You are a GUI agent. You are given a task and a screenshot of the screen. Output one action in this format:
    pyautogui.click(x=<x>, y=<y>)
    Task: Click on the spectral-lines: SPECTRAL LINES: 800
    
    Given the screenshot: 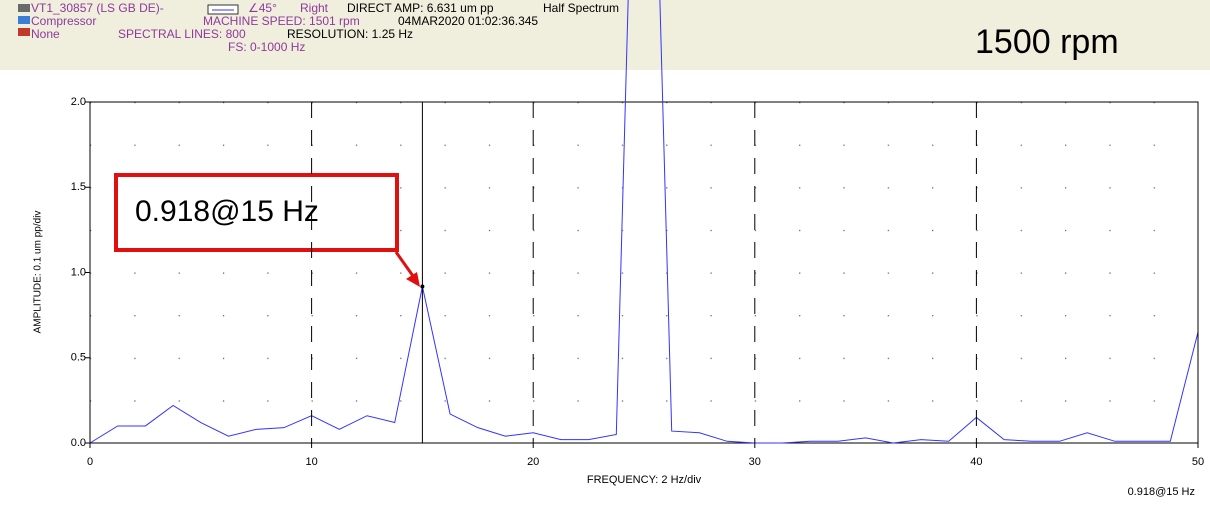 What is the action you would take?
    pyautogui.click(x=182, y=34)
    